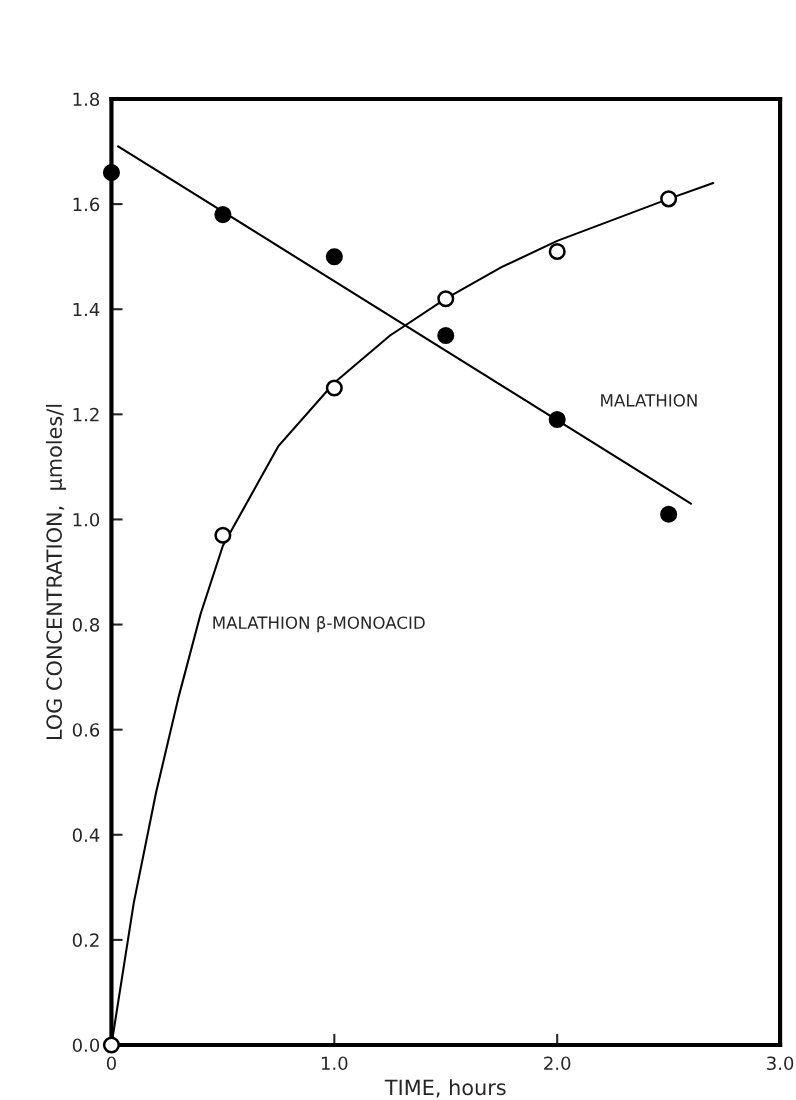 The image size is (796, 1100). What do you see at coordinates (86, 99) in the screenshot?
I see `y-tick-label: 1.8` at bounding box center [86, 99].